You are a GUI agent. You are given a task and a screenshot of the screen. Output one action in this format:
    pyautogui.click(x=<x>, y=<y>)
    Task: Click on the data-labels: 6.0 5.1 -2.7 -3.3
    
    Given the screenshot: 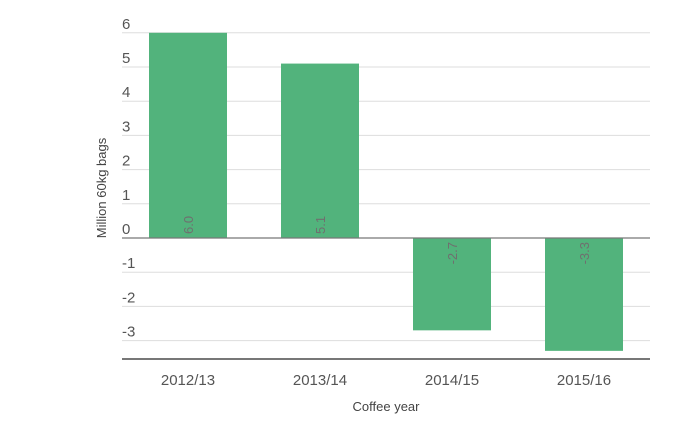 What is the action you would take?
    pyautogui.click(x=386, y=240)
    